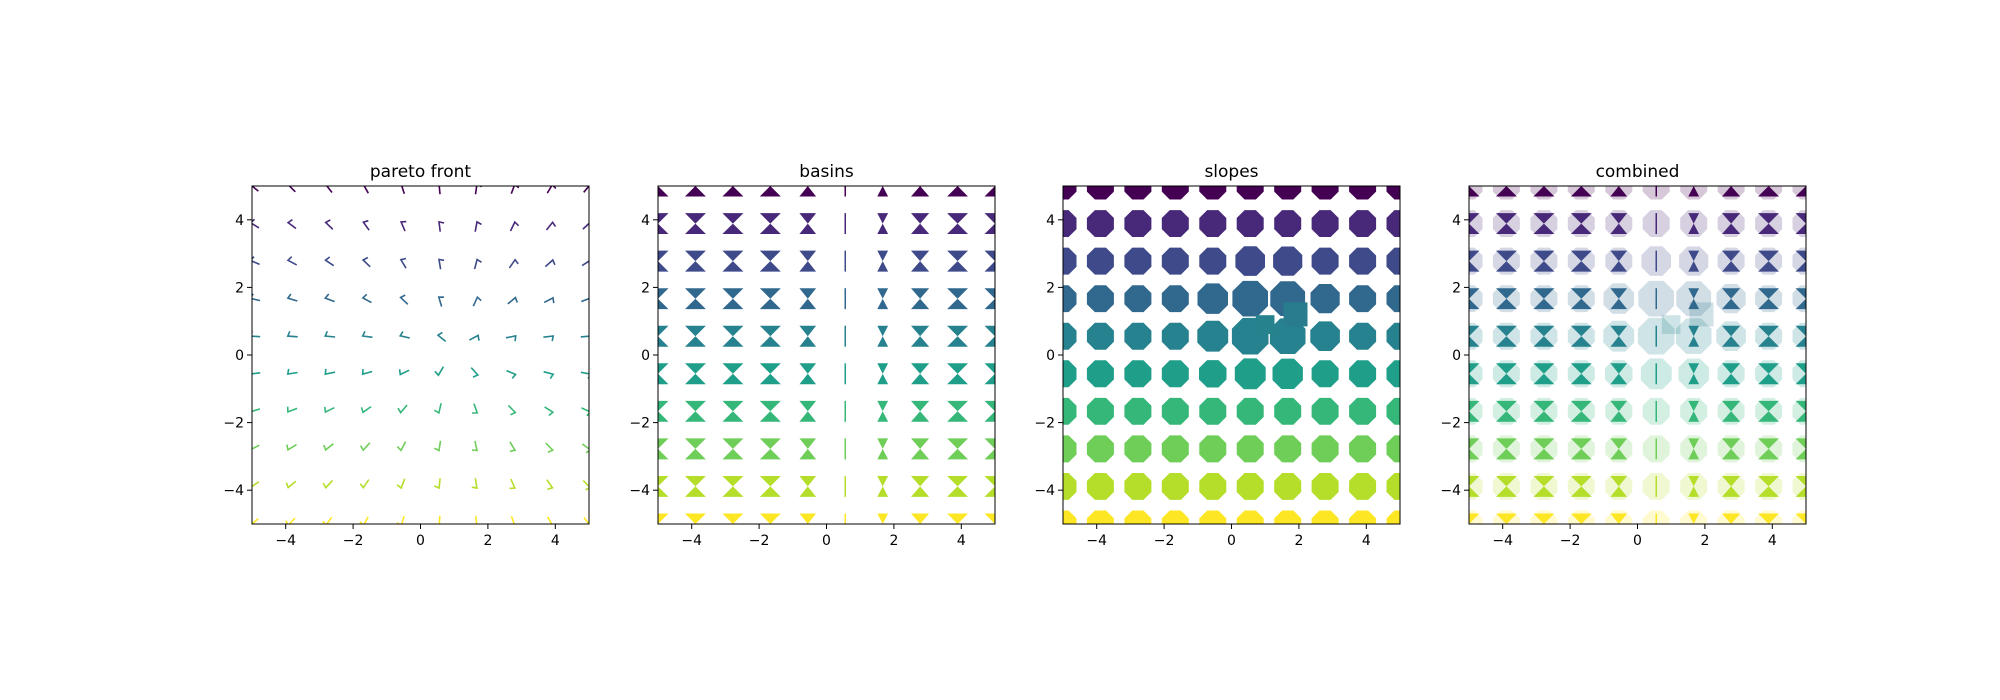 Image resolution: width=2000 pixels, height=700 pixels. What do you see at coordinates (420, 355) in the screenshot?
I see `plot-area` at bounding box center [420, 355].